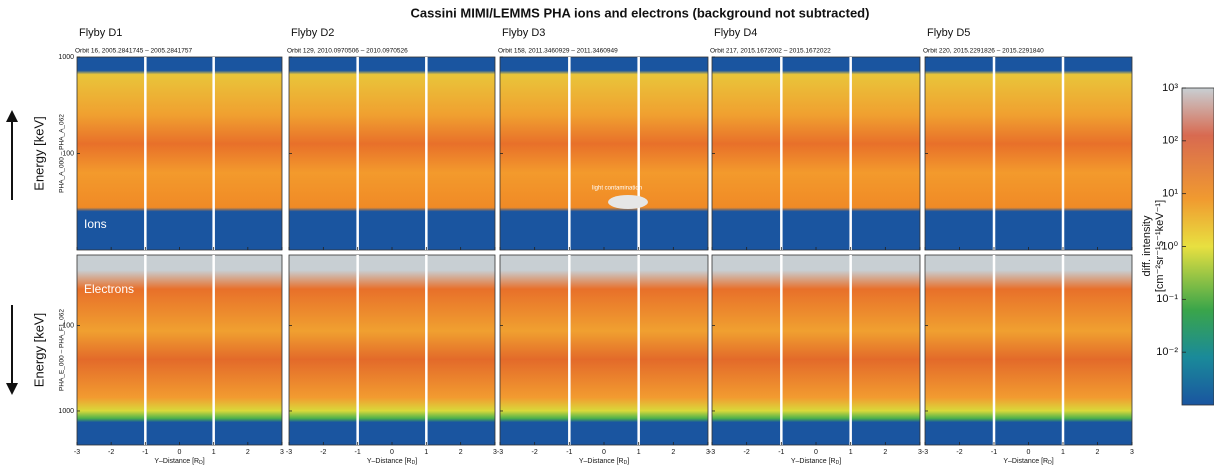 The height and width of the screenshot is (465, 1214). Describe the element at coordinates (1167, 352) in the screenshot. I see `colorbar-tick-label: 10⁻²` at that location.